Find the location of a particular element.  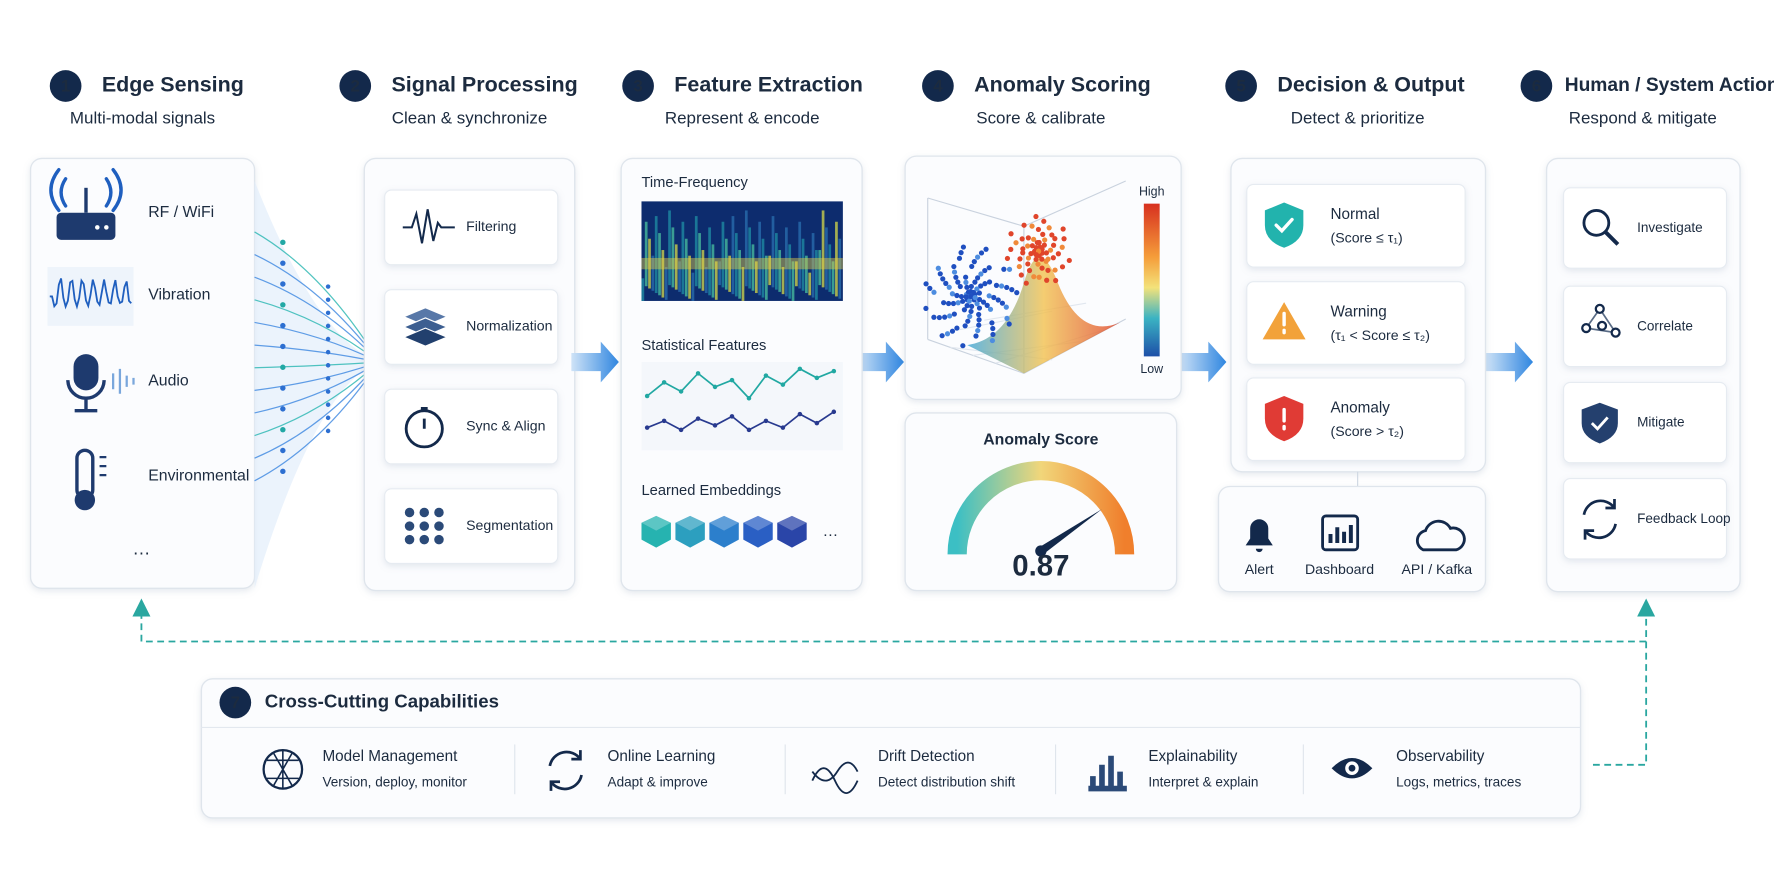

sensor-label: Audio is located at coordinates (168, 380).